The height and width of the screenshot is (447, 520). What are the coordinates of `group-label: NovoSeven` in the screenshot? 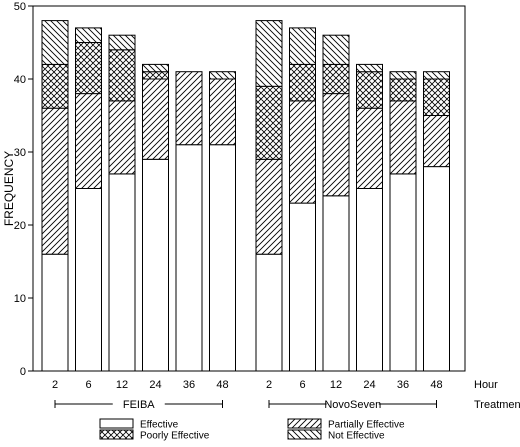 It's located at (352, 405).